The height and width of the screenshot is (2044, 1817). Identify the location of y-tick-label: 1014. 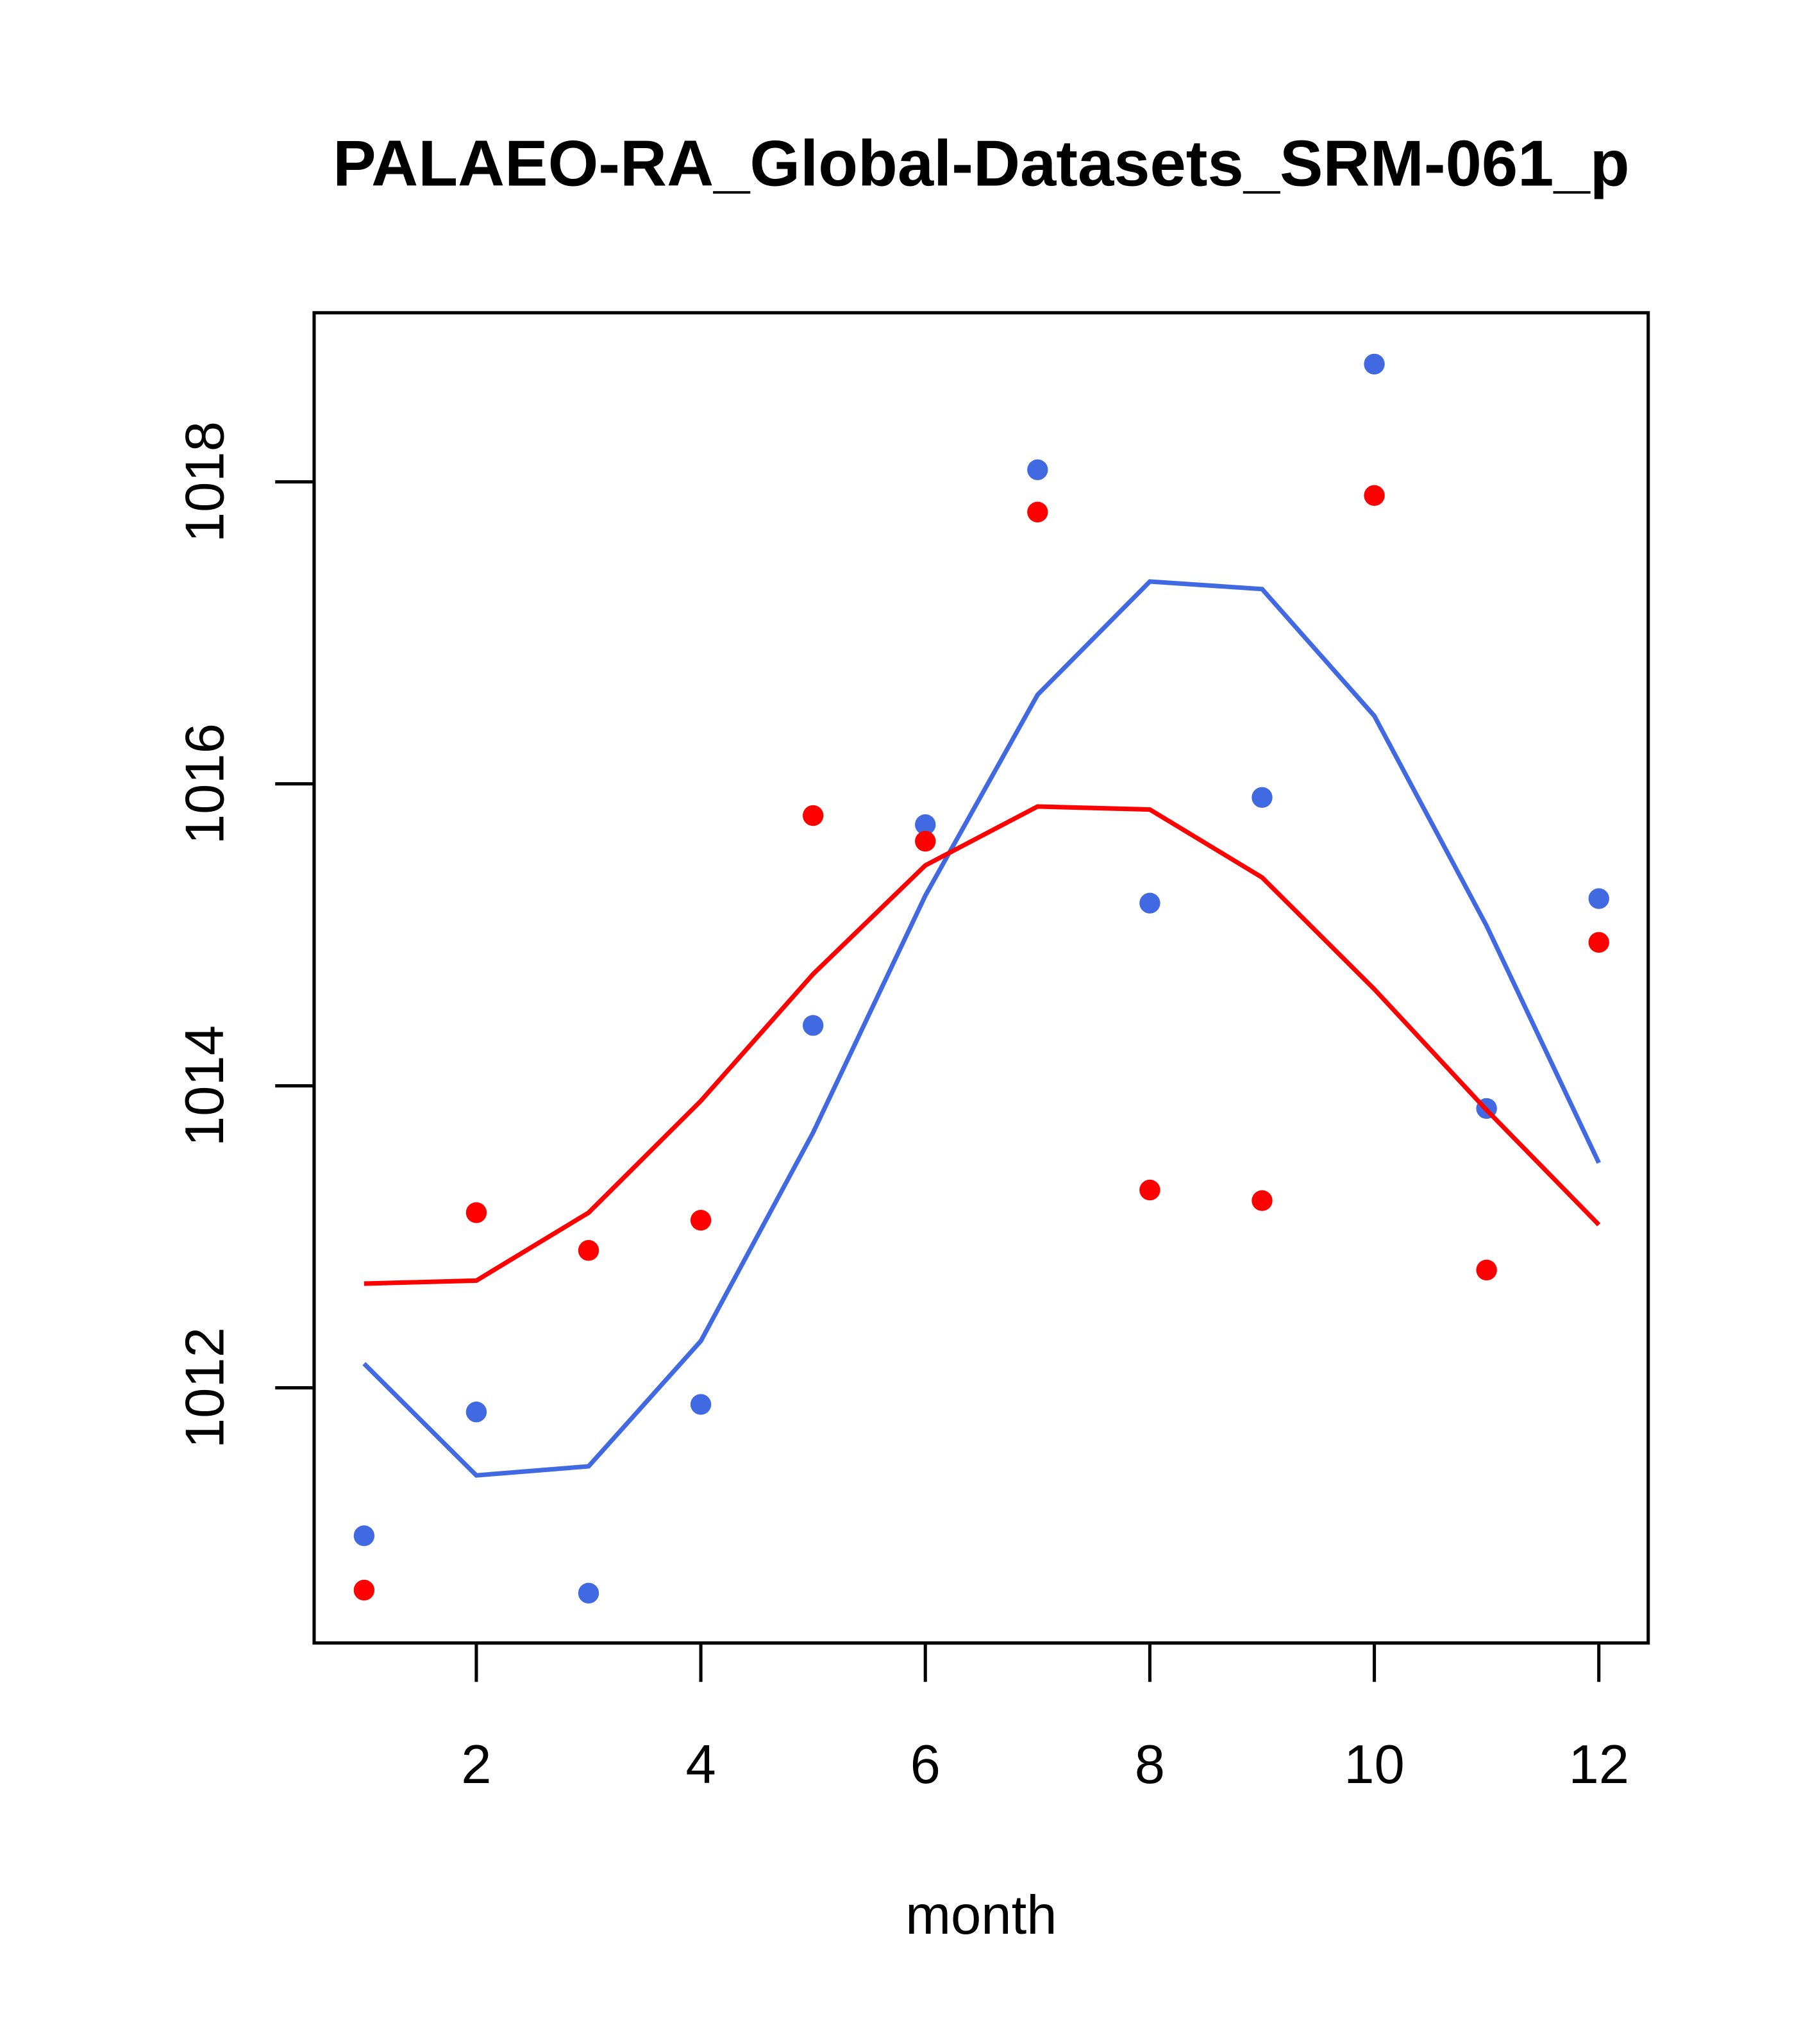
(204, 1085).